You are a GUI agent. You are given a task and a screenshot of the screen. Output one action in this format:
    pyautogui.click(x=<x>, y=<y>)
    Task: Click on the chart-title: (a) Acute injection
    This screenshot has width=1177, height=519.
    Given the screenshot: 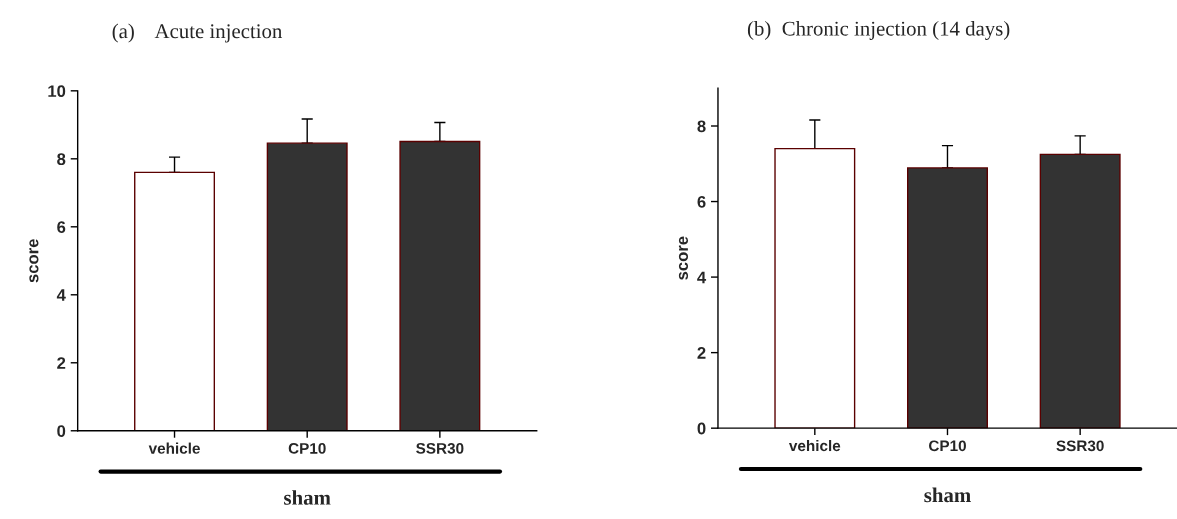 What is the action you would take?
    pyautogui.click(x=197, y=33)
    